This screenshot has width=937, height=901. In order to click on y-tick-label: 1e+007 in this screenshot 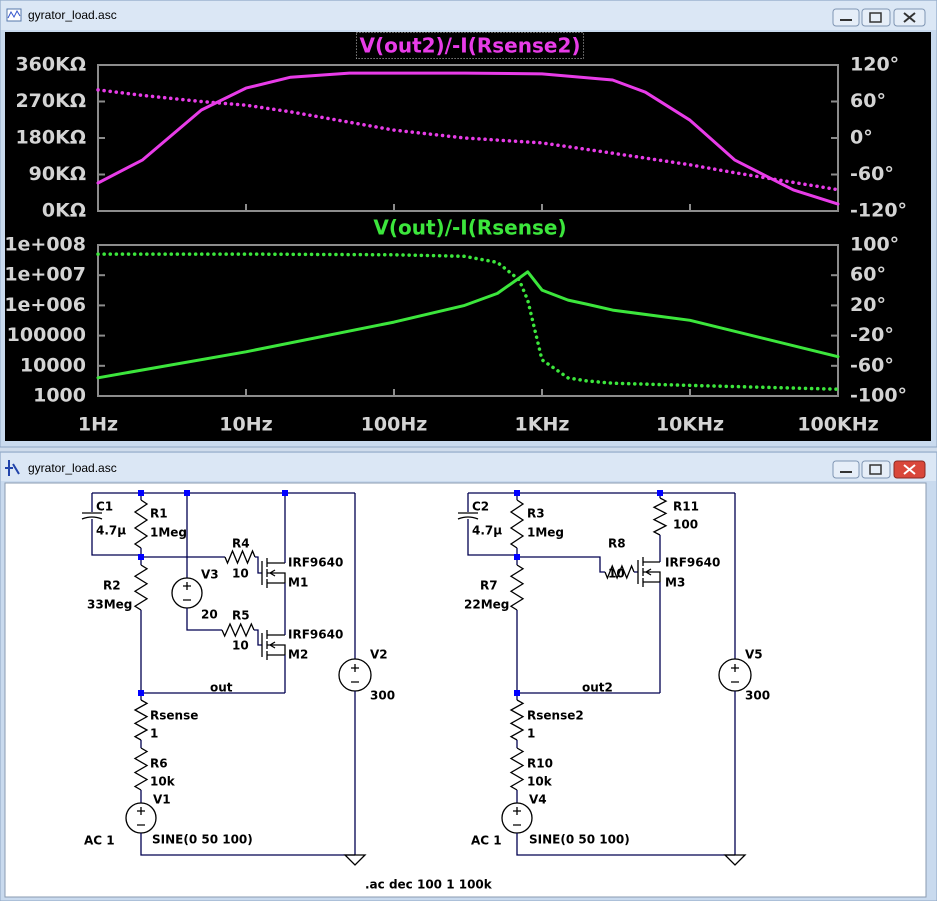, I will do `click(45, 275)`.